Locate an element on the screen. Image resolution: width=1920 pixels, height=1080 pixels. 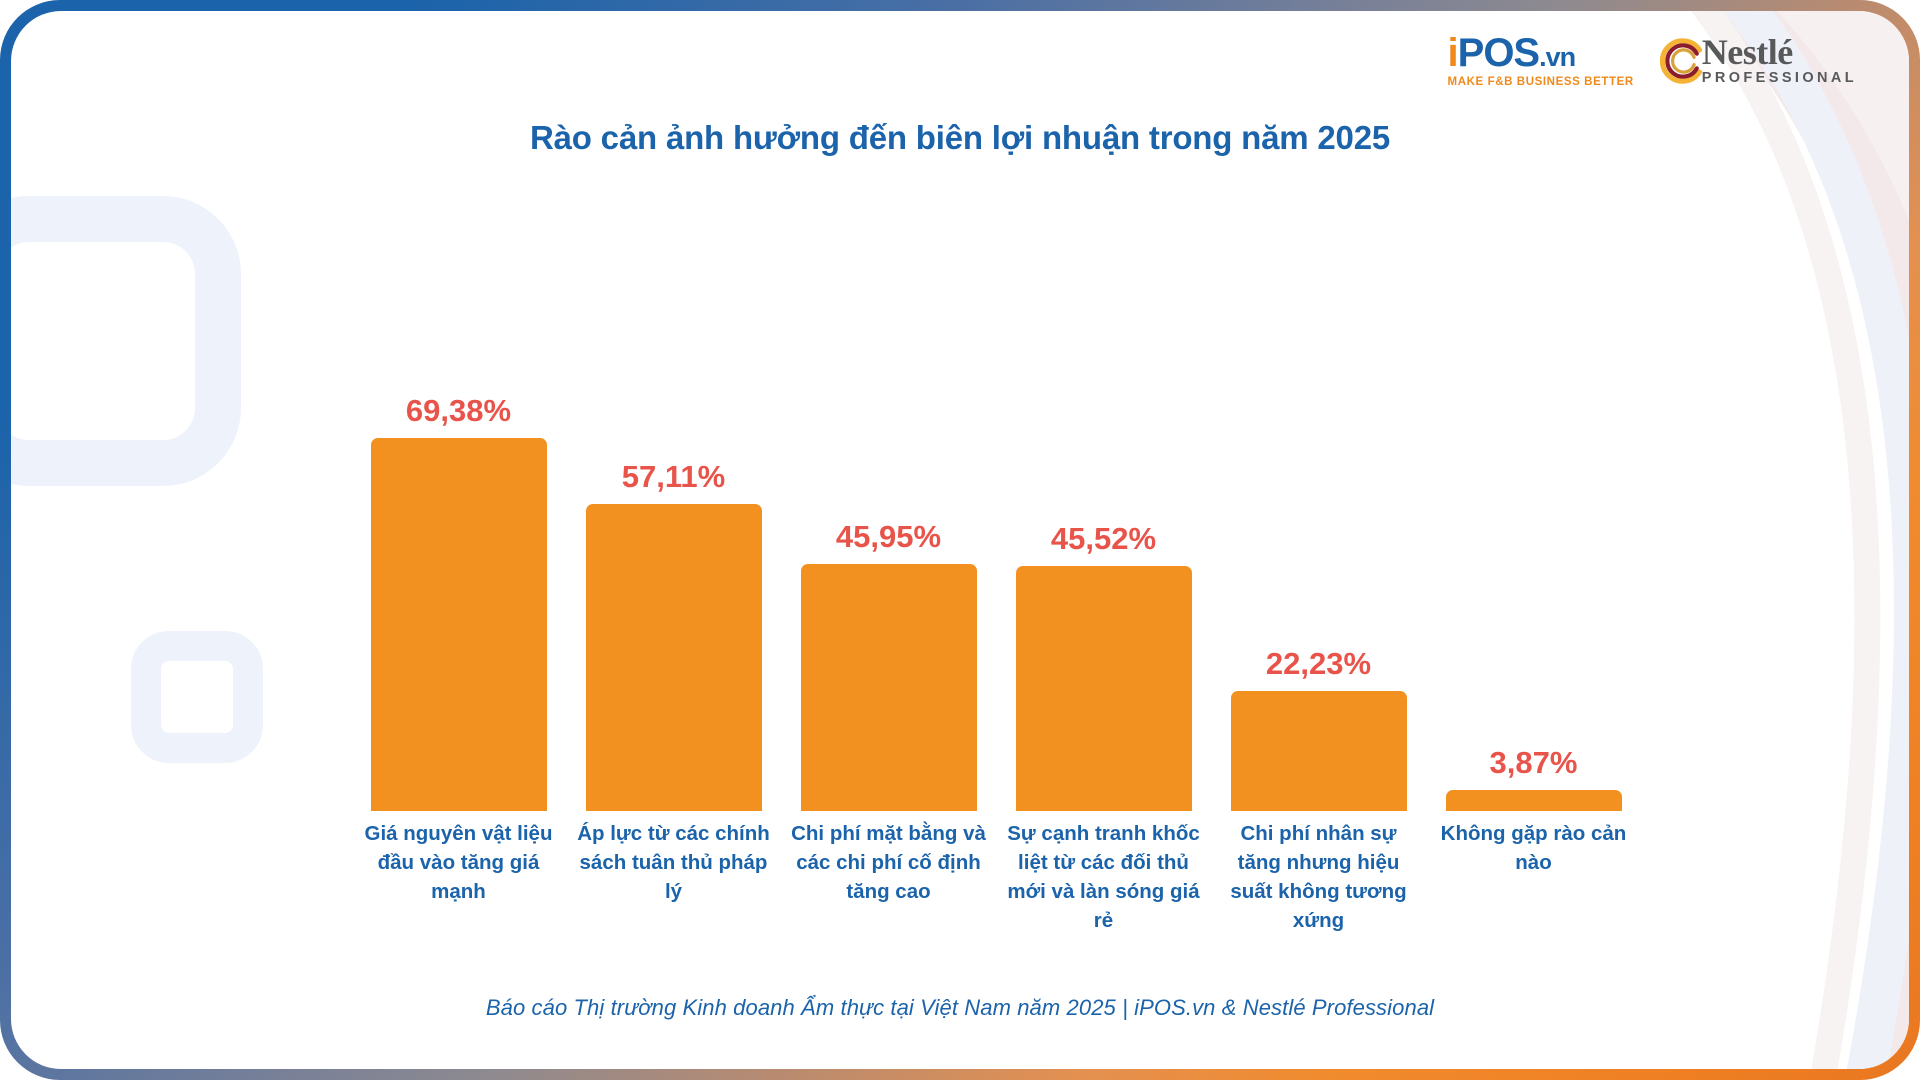
background-rounded-square-small is located at coordinates (197, 697).